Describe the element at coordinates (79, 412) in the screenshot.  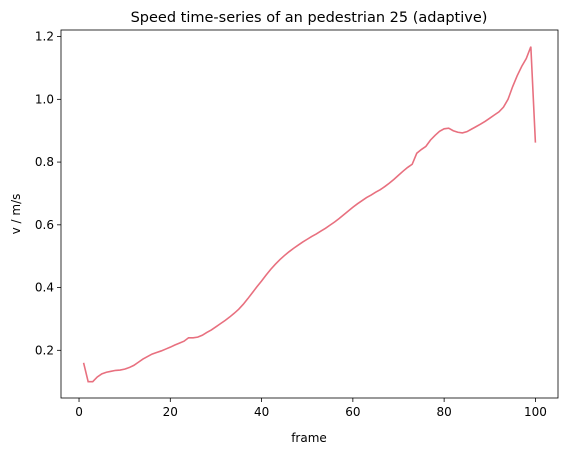
I see `x-tick-label: 0` at that location.